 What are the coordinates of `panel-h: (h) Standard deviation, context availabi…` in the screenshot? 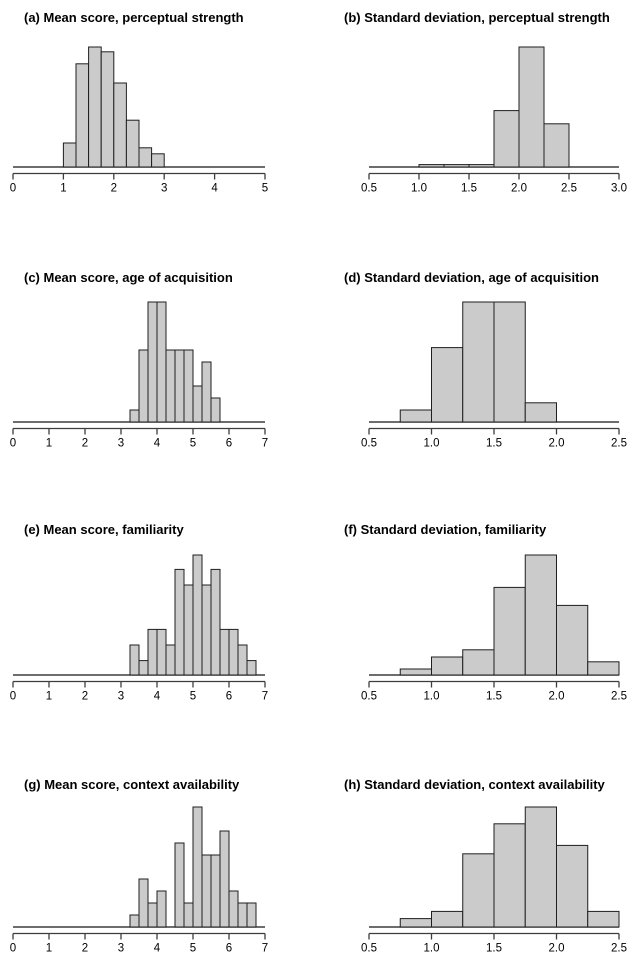 It's located at (480, 847).